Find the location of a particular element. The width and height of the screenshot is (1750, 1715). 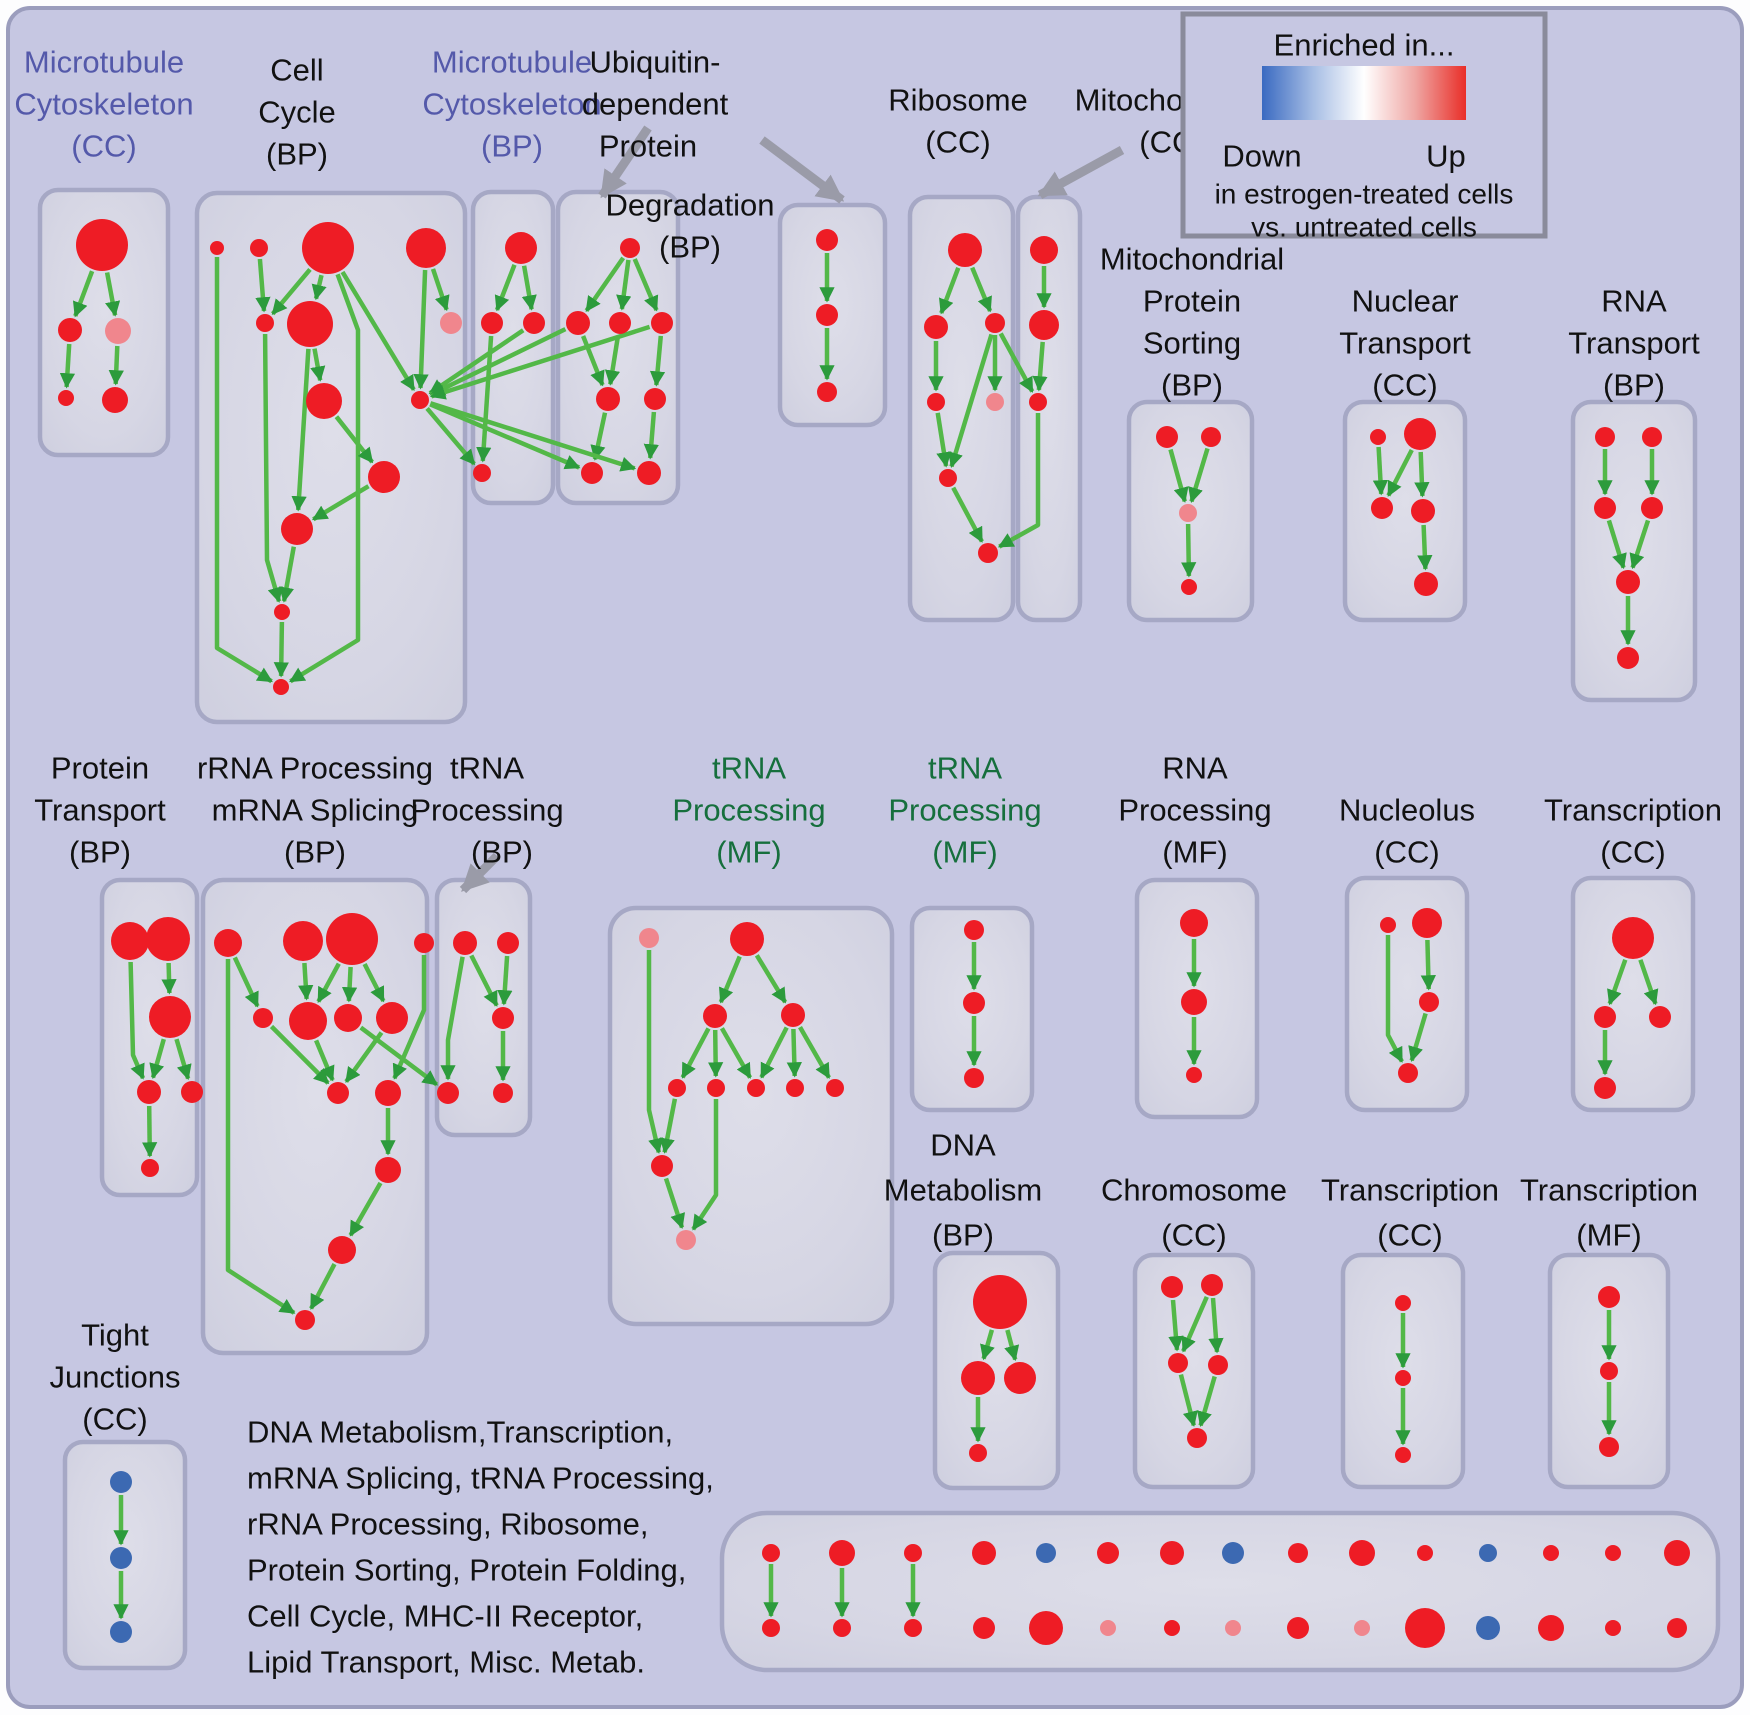

cluster-box-chromosome-cc is located at coordinates (1194, 1371).